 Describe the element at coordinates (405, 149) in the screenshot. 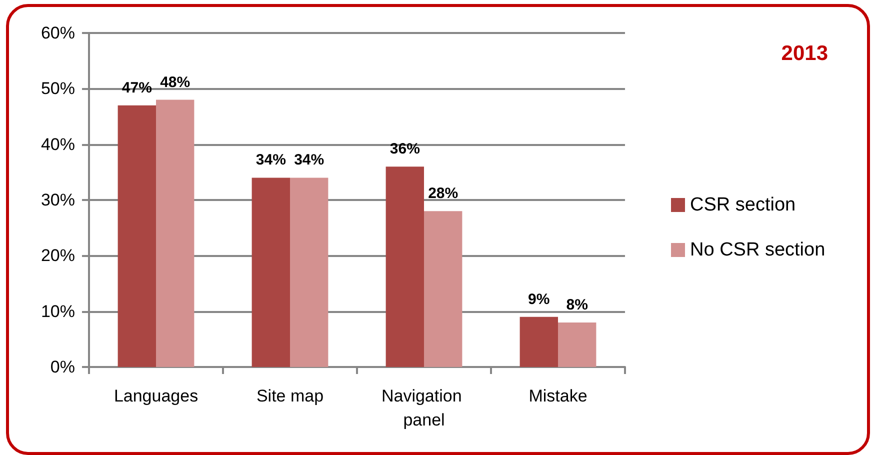

I see `data-label: 36%` at that location.